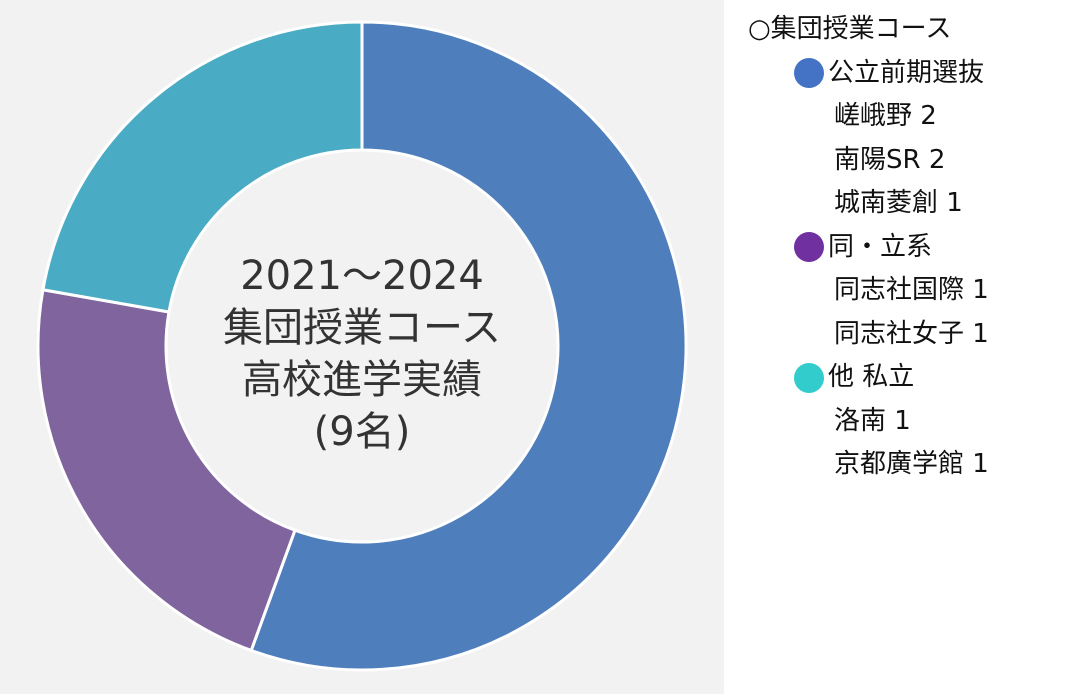 This screenshot has width=1088, height=694. What do you see at coordinates (362, 380) in the screenshot?
I see `center-label-results: 高校進学実績` at bounding box center [362, 380].